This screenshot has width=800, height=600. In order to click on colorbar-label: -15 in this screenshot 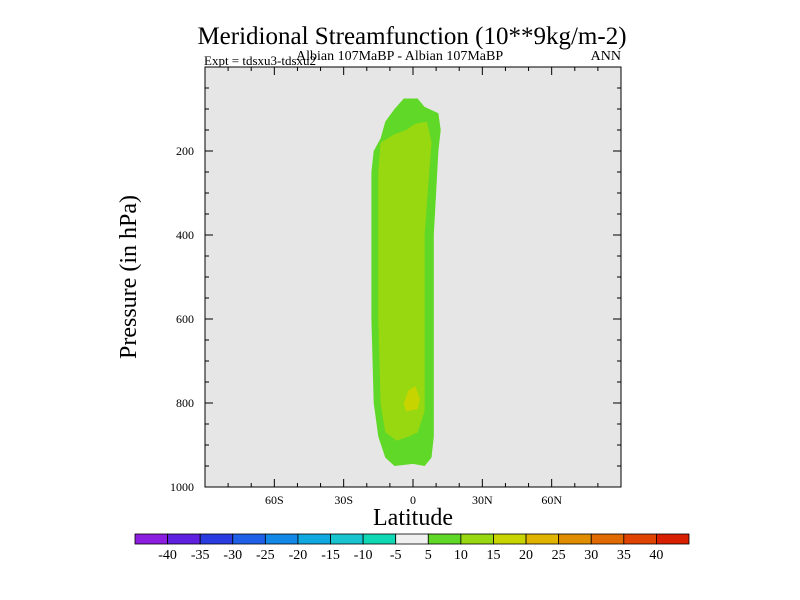, I will do `click(330, 555)`.